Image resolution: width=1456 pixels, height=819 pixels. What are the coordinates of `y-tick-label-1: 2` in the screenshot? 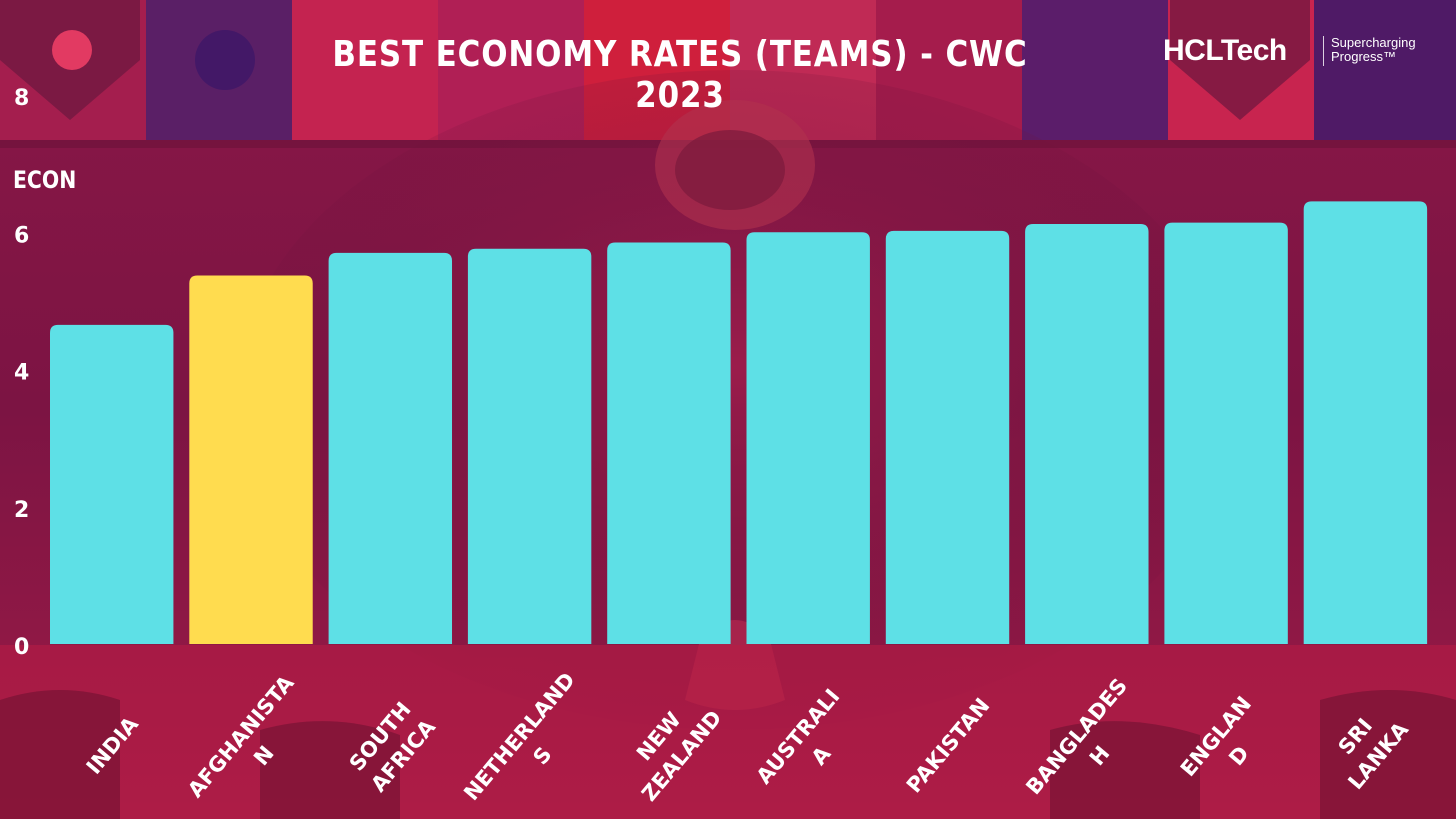 It's located at (21, 510).